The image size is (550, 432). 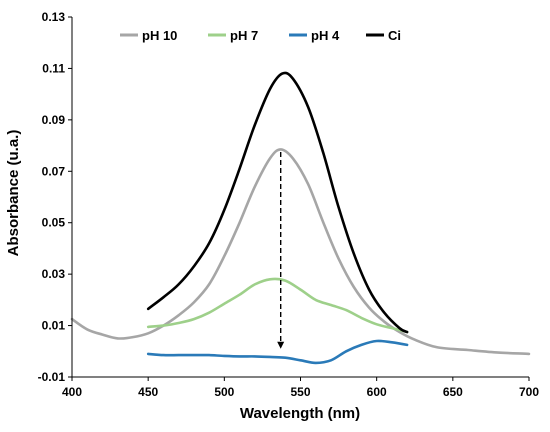 What do you see at coordinates (54, 120) in the screenshot?
I see `y-tick-label: 0.09` at bounding box center [54, 120].